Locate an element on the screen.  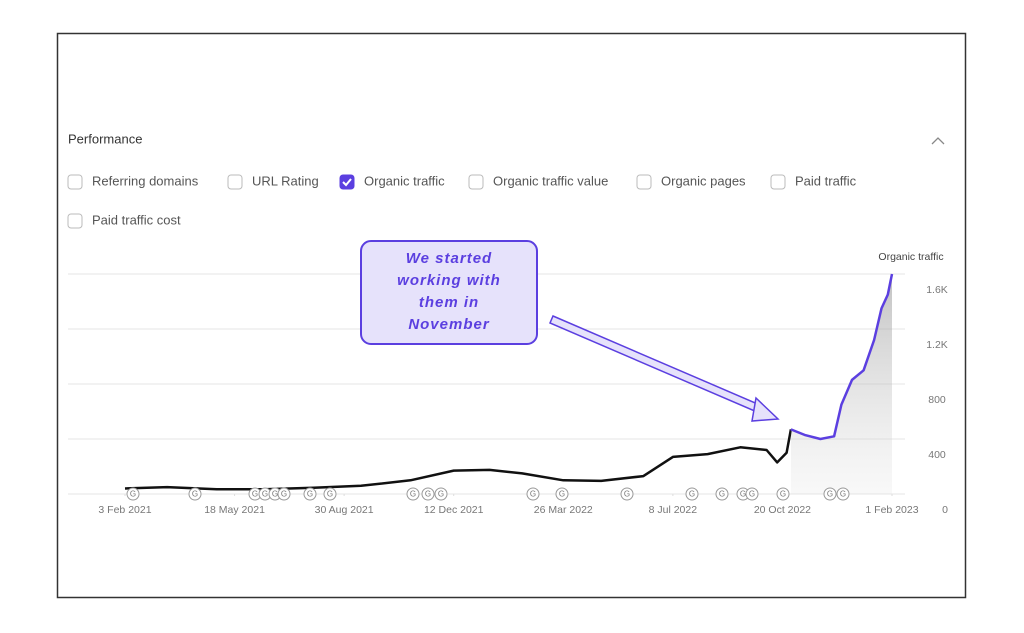
x-tick-label: 30 Aug 2021 is located at coordinates (344, 510).